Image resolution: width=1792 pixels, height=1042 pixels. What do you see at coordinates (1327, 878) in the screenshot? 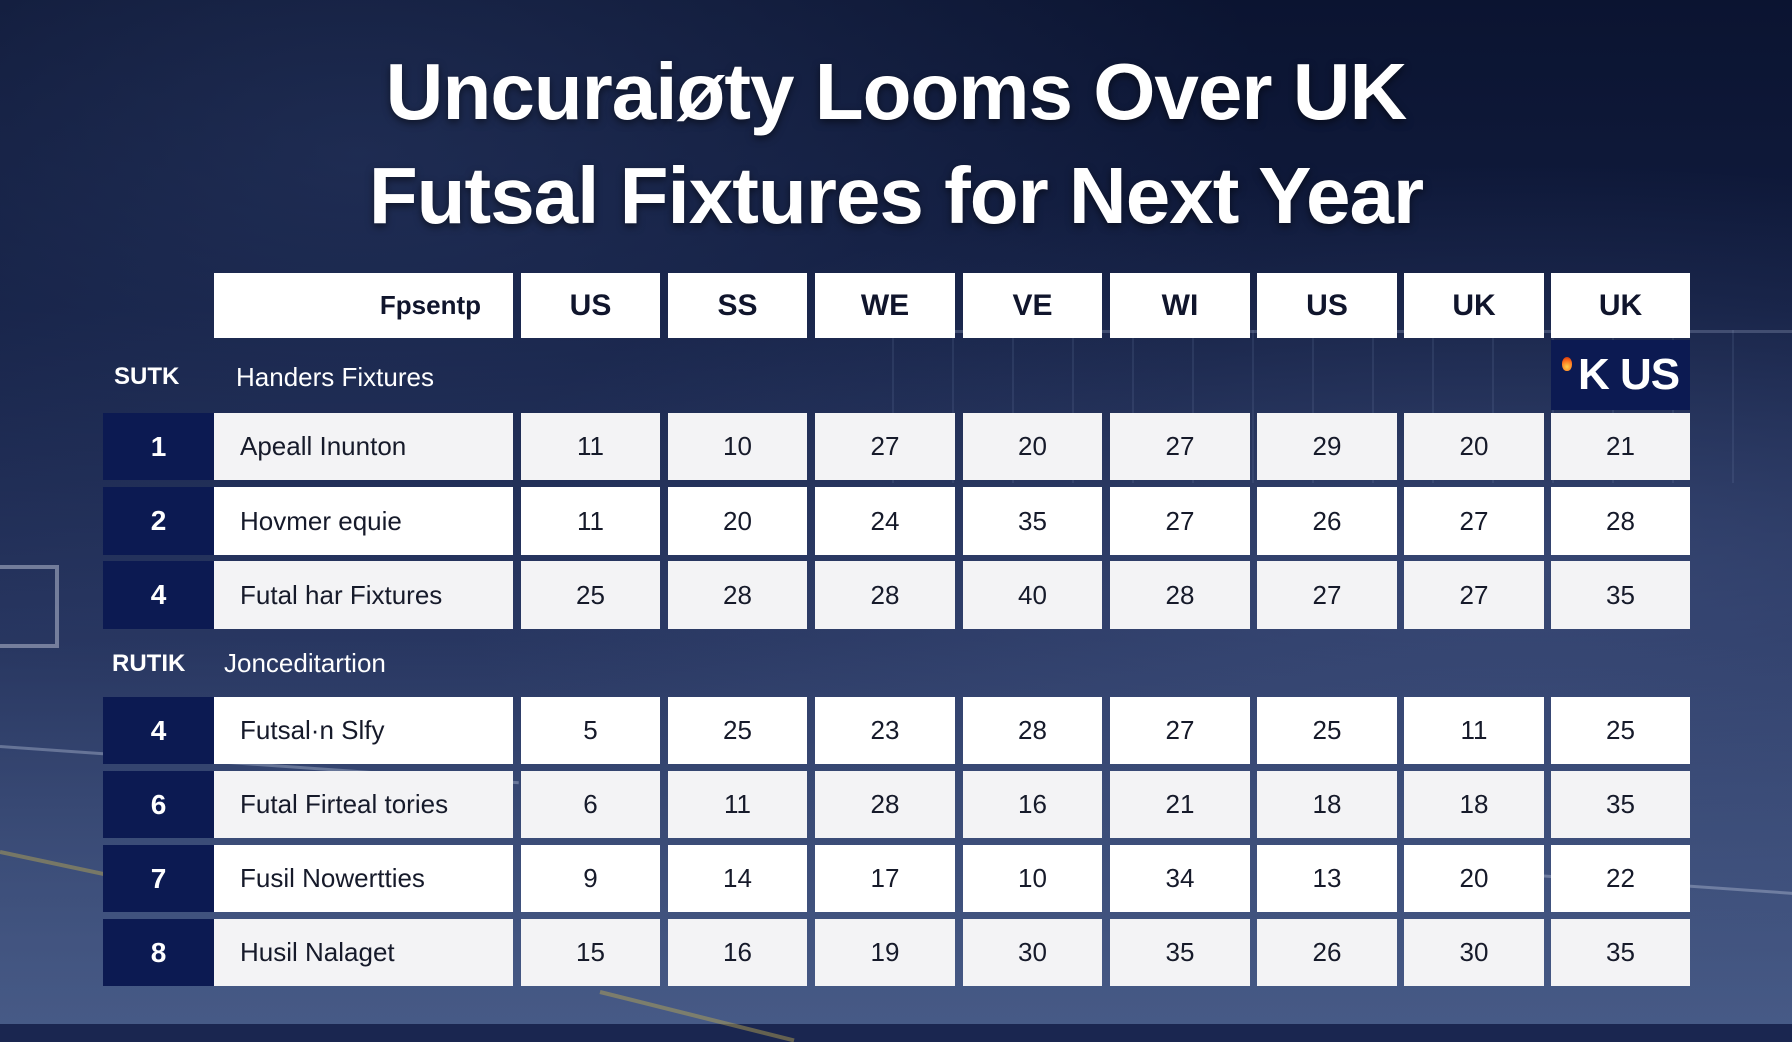
I see `value-cell: 13` at bounding box center [1327, 878].